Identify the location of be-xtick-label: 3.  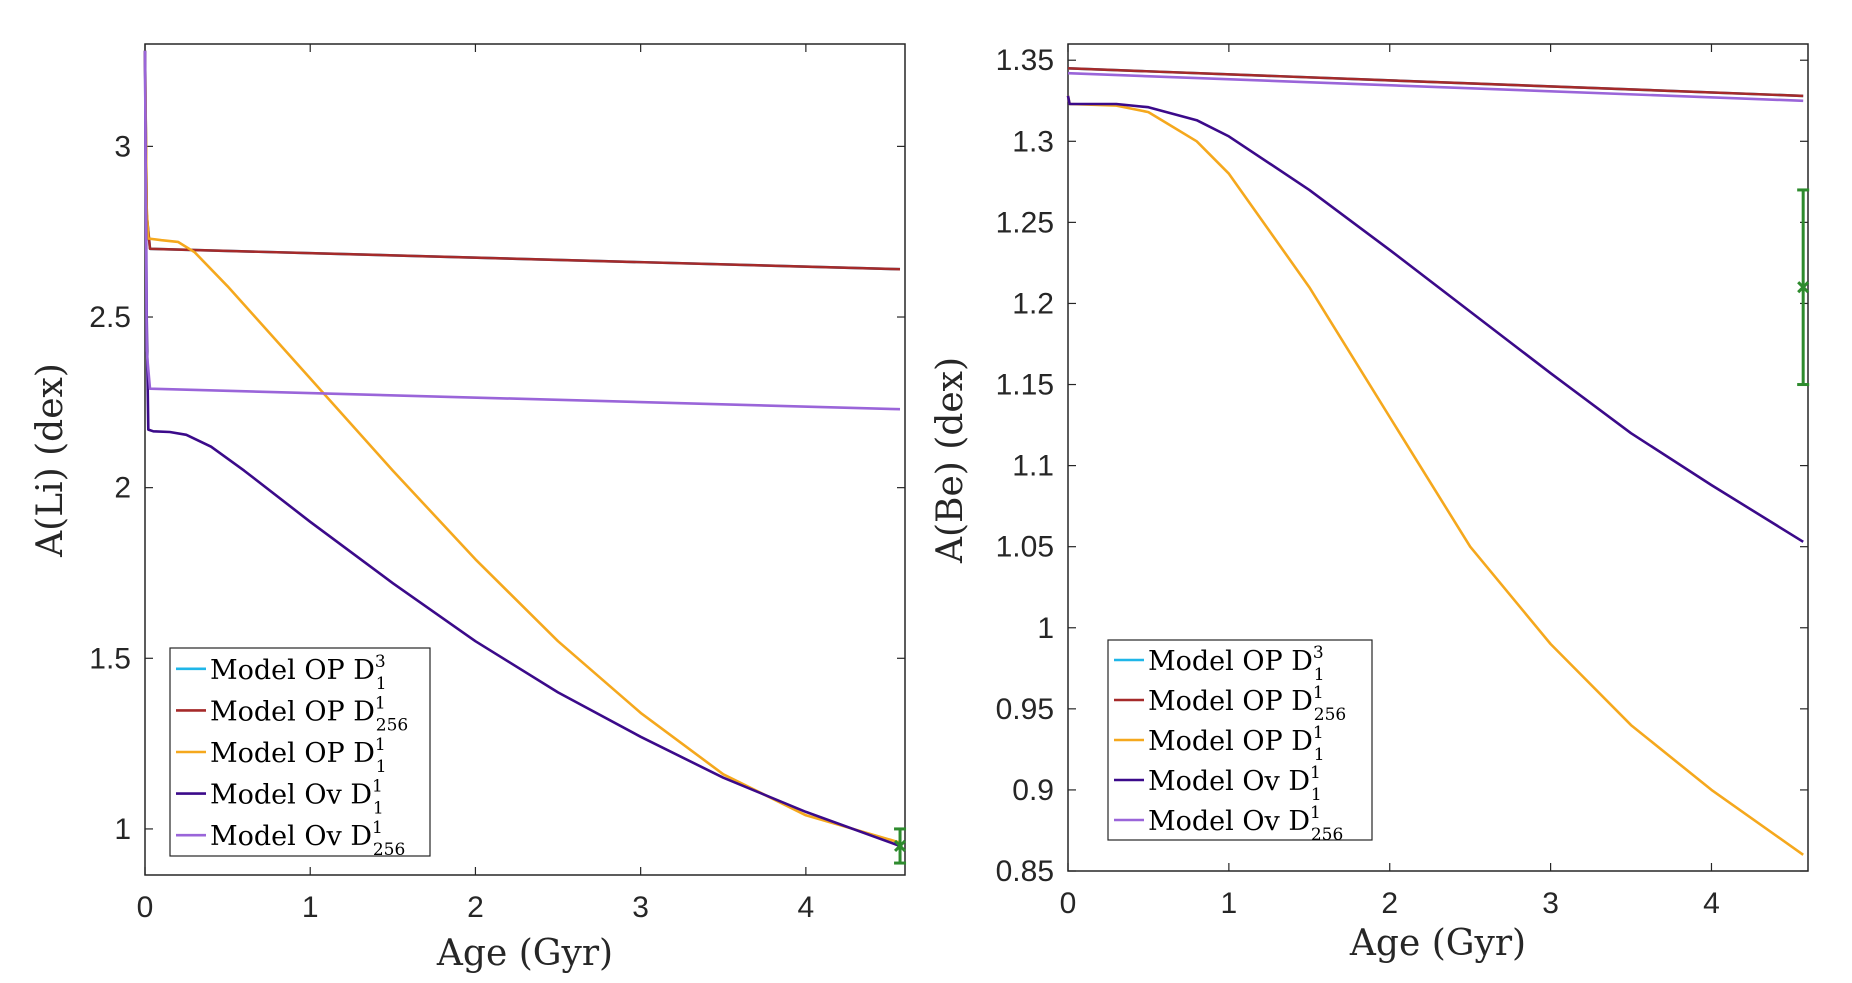
(1550, 903).